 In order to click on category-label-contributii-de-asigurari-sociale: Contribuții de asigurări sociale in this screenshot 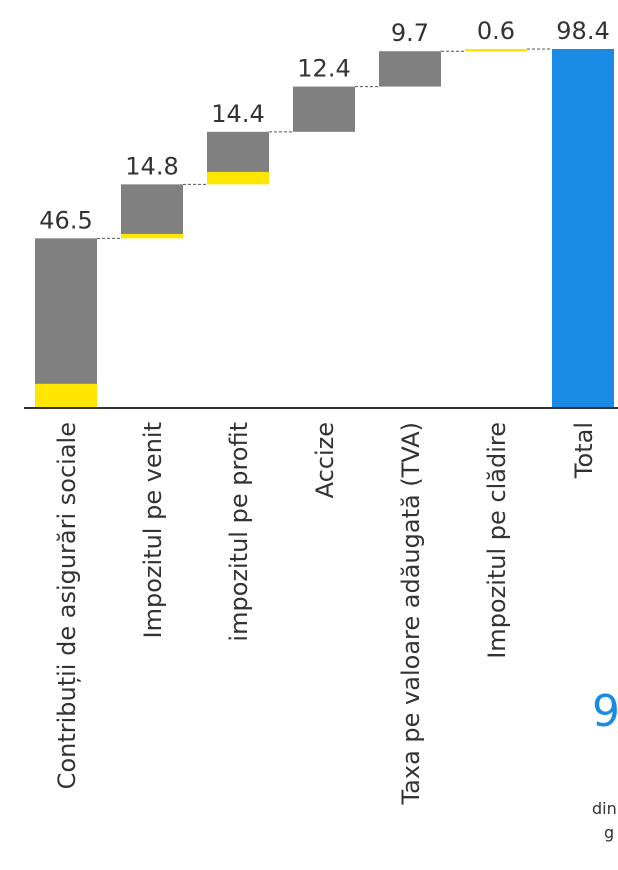, I will do `click(67, 605)`.